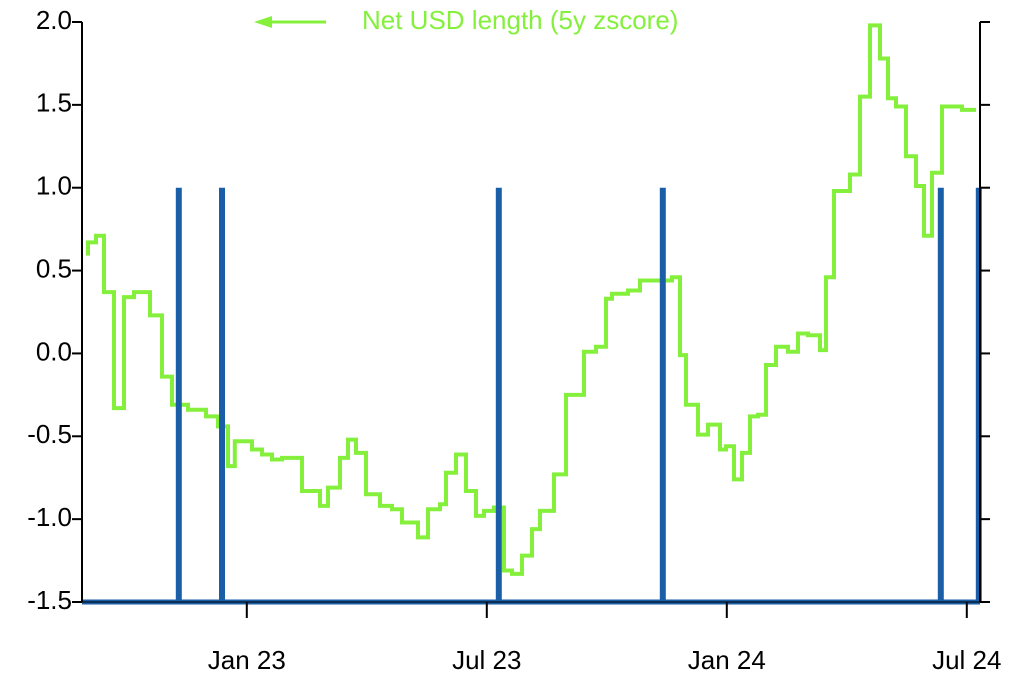 The height and width of the screenshot is (684, 1013). Describe the element at coordinates (49, 517) in the screenshot. I see `y-tick-label: -1.0` at that location.